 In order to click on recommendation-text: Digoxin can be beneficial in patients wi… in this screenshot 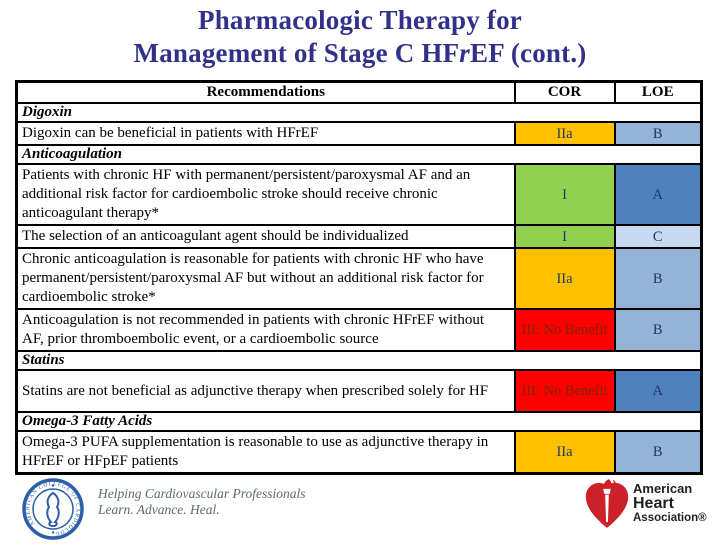, I will do `click(265, 133)`.